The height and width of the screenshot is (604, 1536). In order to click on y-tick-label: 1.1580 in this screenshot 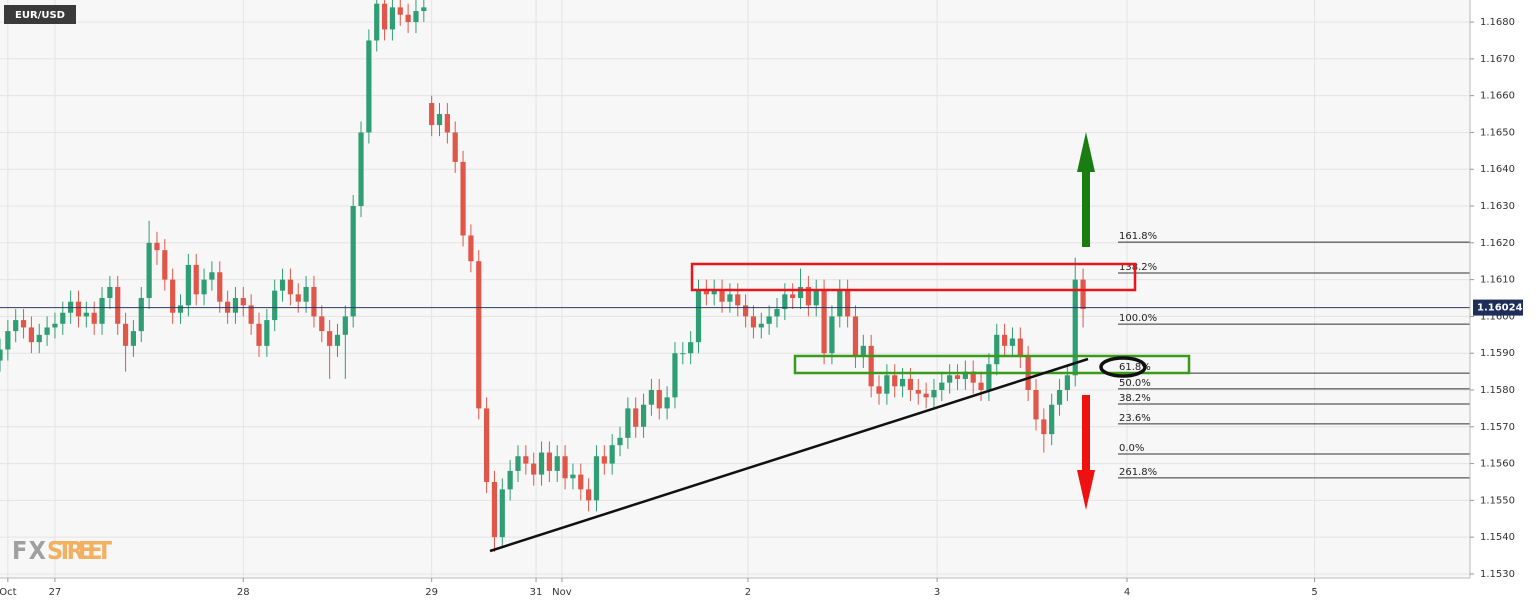, I will do `click(1497, 390)`.